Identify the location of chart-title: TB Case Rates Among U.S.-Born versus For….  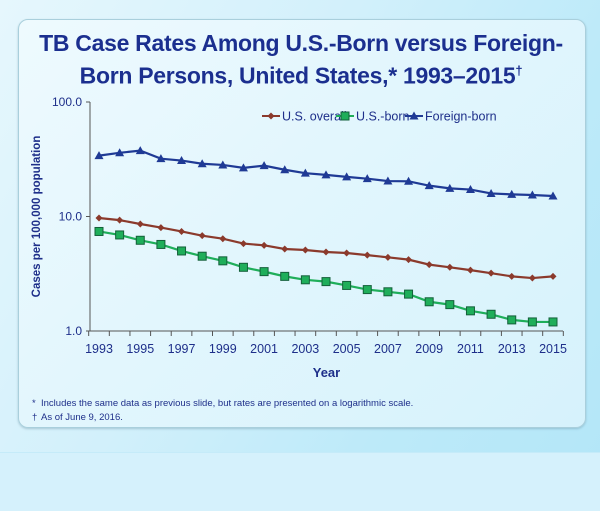
(301, 60).